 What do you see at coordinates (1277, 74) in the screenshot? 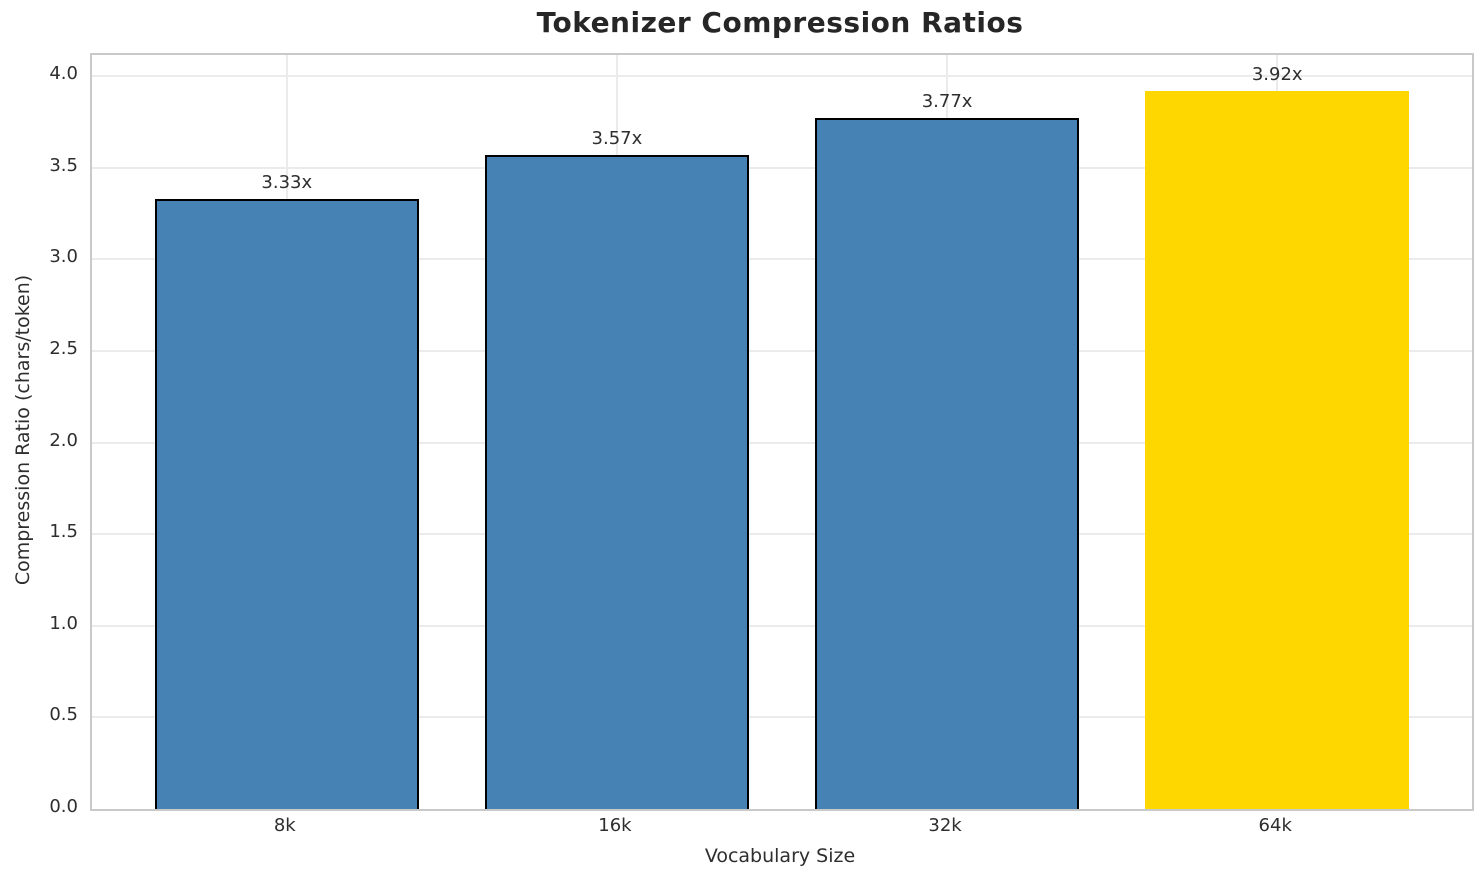
I see `bar-value-label: 3.92x` at bounding box center [1277, 74].